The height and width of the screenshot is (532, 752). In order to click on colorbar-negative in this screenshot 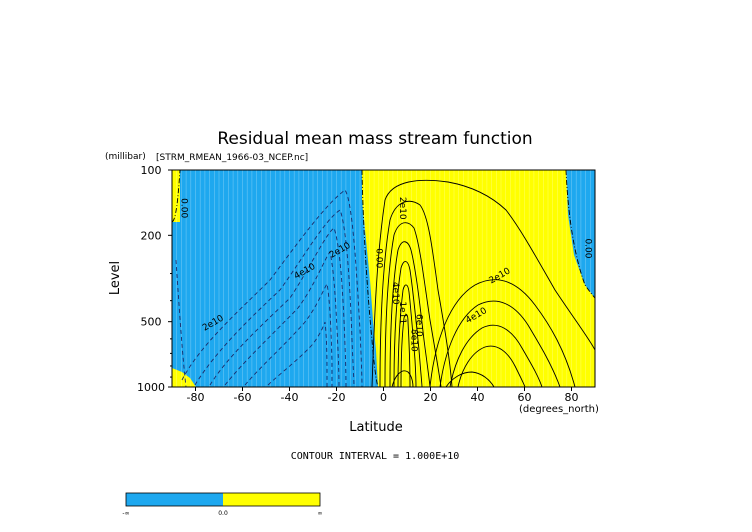, I will do `click(174, 499)`.